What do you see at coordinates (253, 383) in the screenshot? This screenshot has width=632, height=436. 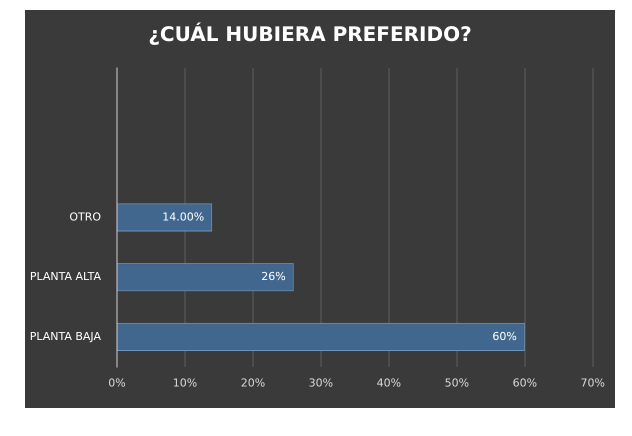 I see `x-tick-label: 20%` at bounding box center [253, 383].